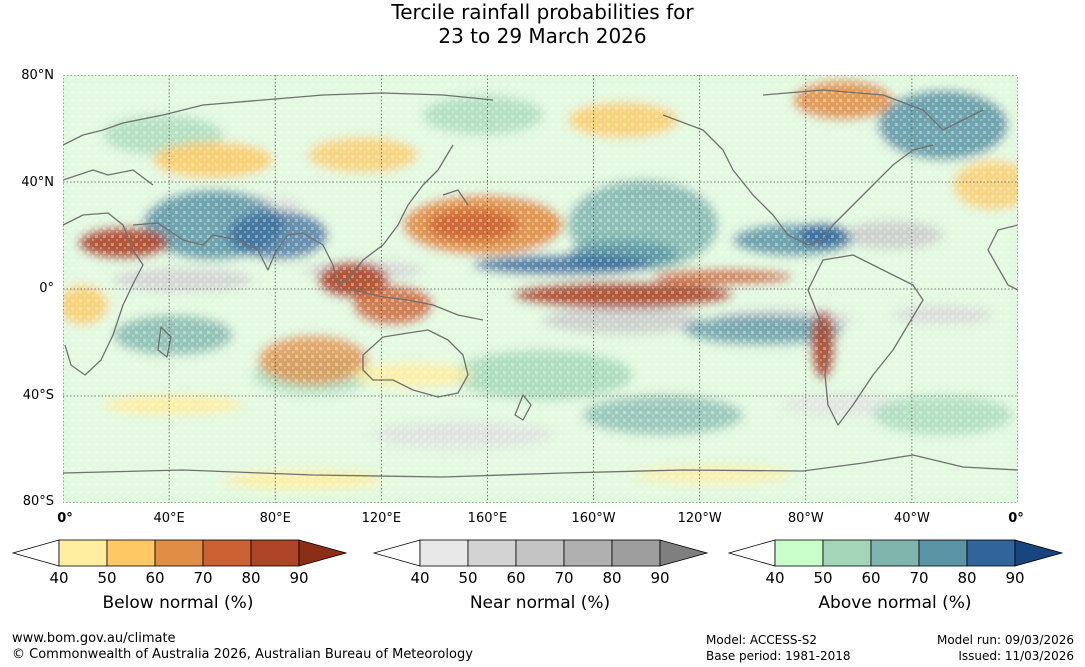  Describe the element at coordinates (378, 215) in the screenshot. I see `coast-se-asia` at that location.